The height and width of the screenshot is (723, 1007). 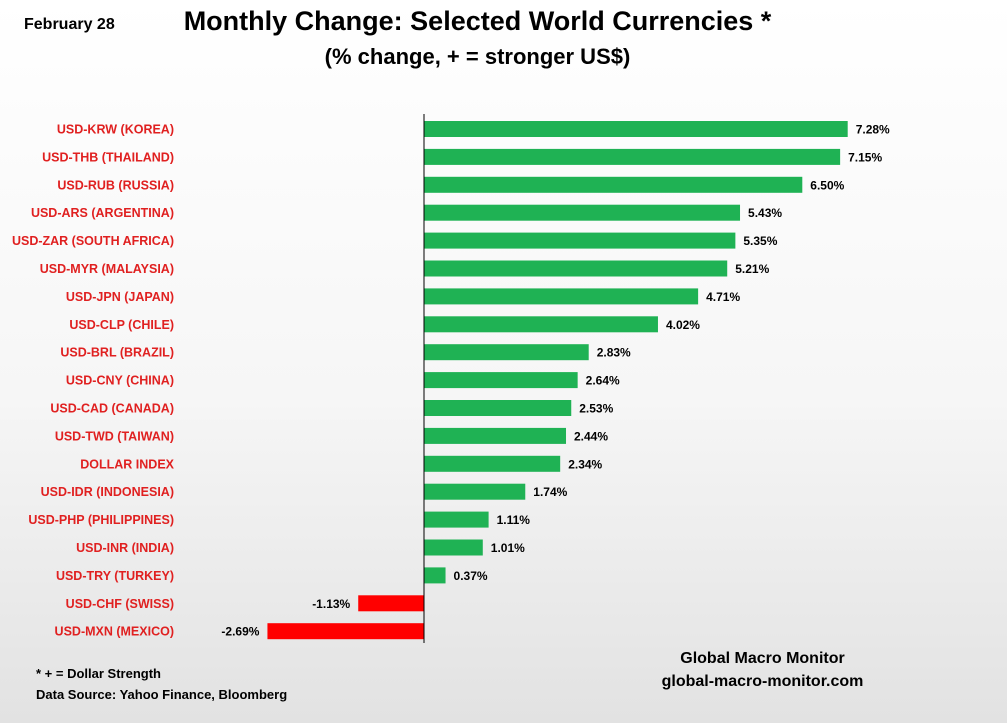 I want to click on data-label: 5.35%, so click(x=760, y=241).